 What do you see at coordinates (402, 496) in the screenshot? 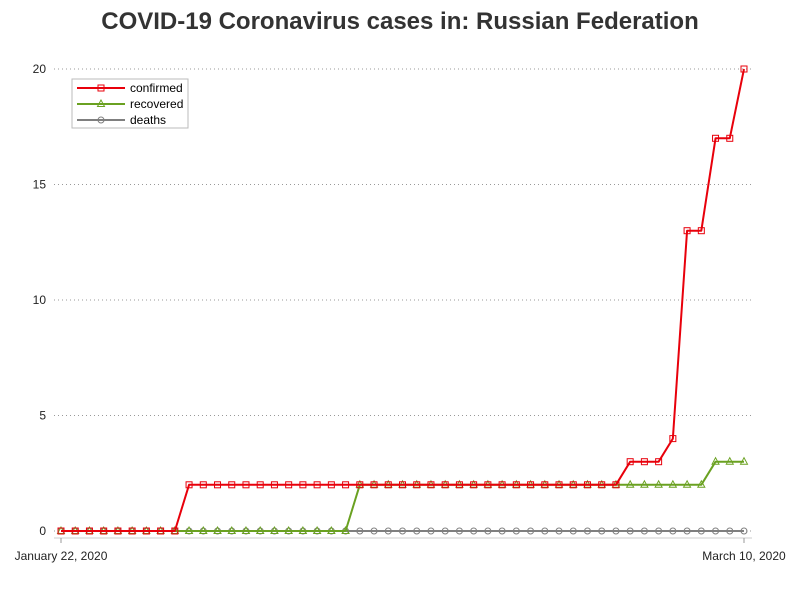
I see `series-line-recovered` at bounding box center [402, 496].